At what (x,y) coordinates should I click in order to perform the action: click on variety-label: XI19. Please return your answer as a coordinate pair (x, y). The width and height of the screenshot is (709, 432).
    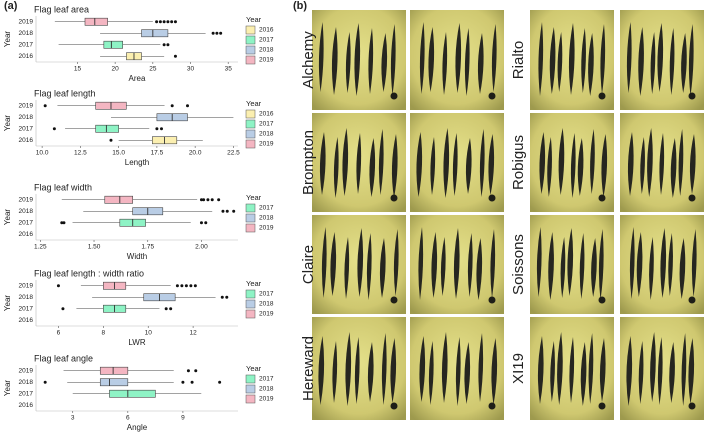
    Looking at the image, I should click on (518, 368).